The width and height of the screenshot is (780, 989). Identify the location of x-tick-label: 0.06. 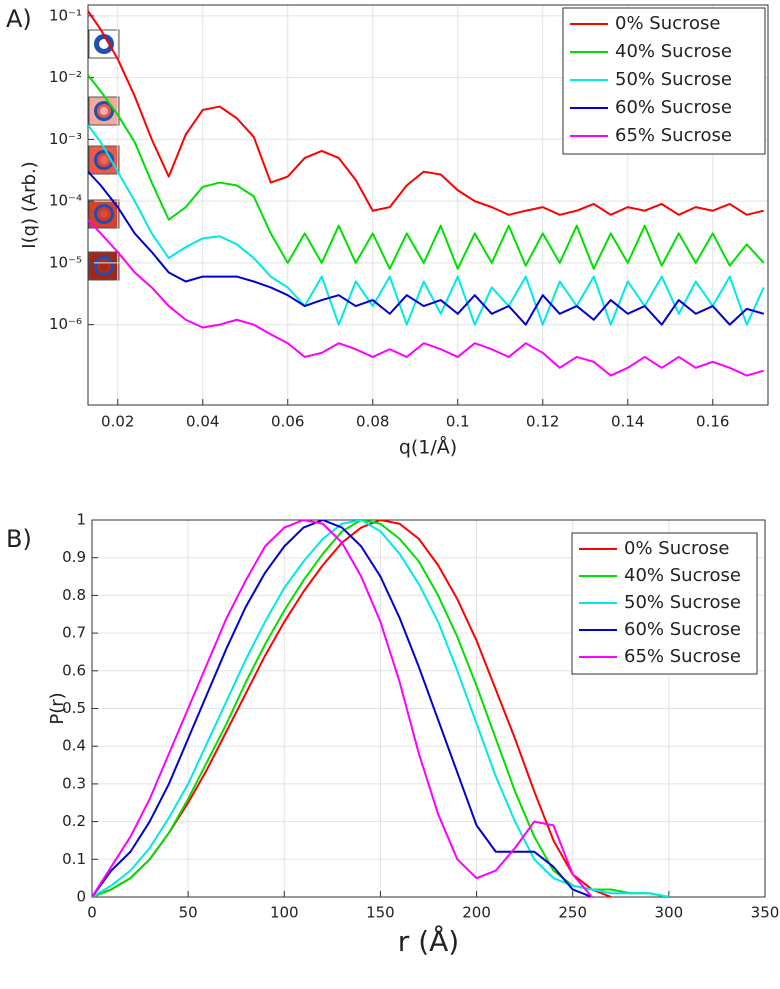
(287, 422).